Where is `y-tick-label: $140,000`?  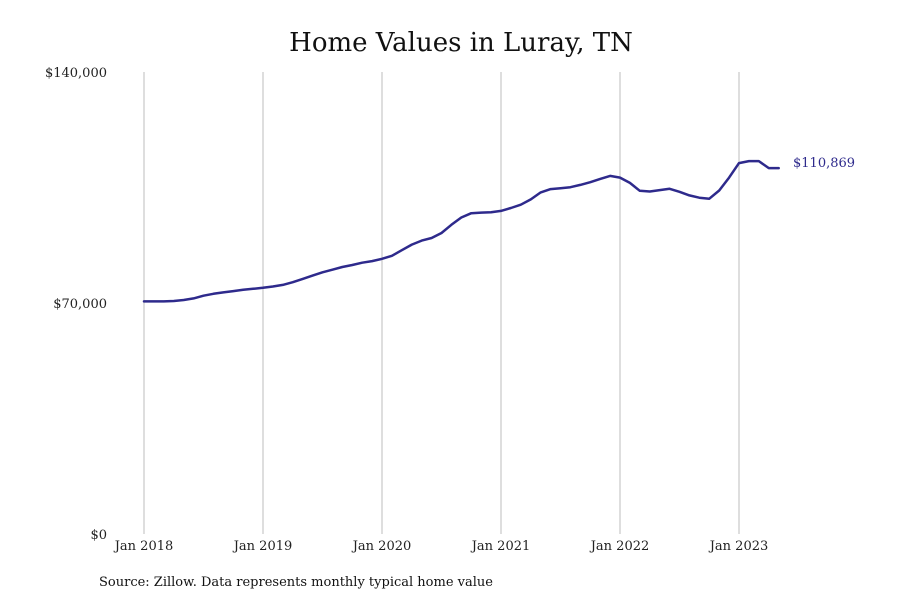 y-tick-label: $140,000 is located at coordinates (76, 73).